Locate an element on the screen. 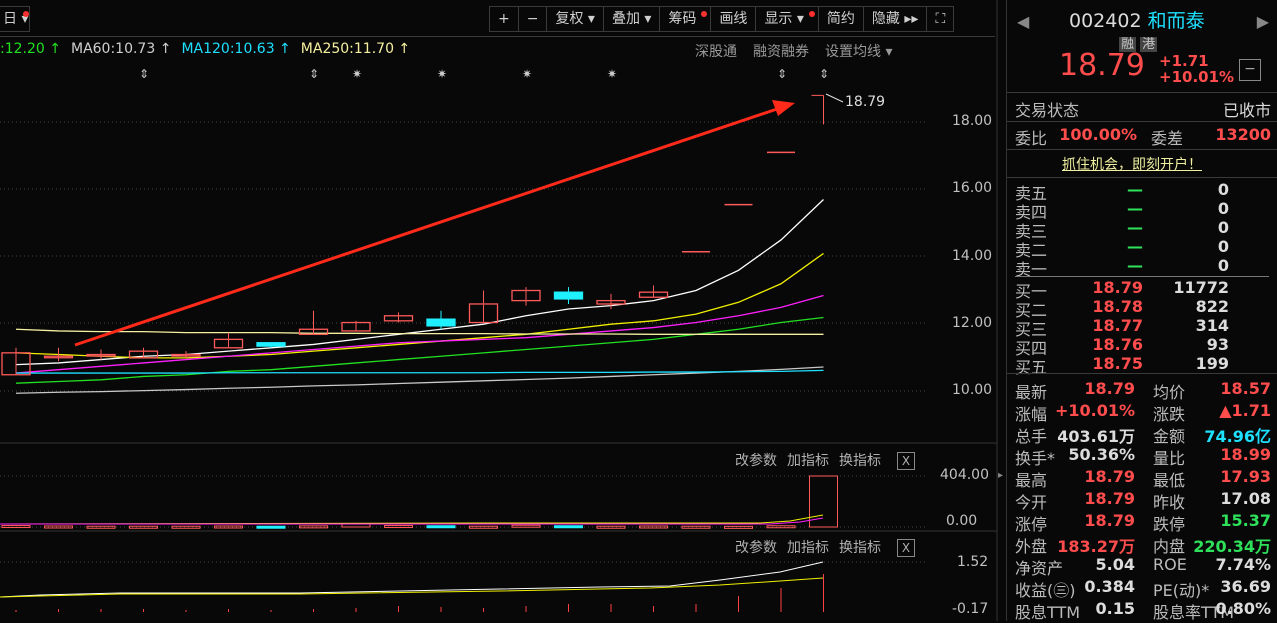  stat-value: 403.61万 is located at coordinates (1096, 436).